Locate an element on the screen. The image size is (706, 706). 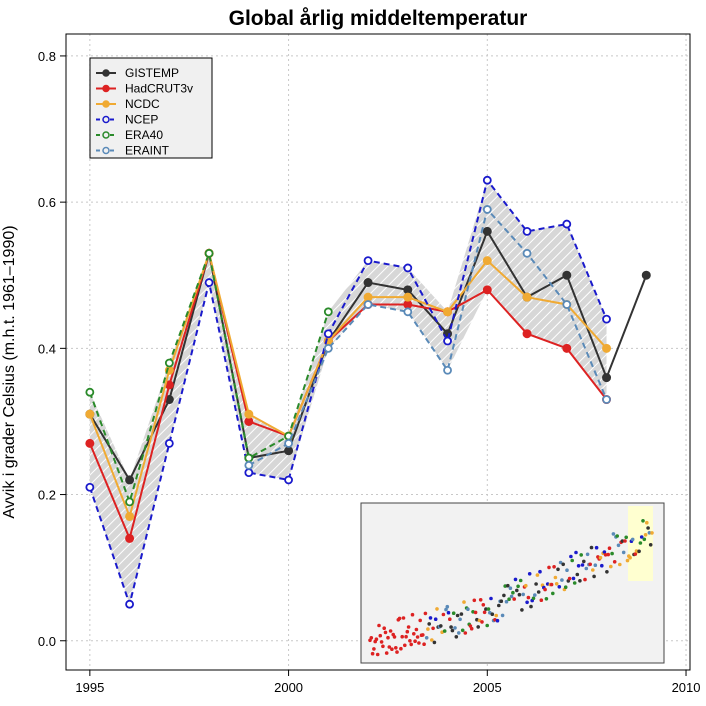
x-axis: 1995 2000 2005 2010 is located at coordinates (387, 682).